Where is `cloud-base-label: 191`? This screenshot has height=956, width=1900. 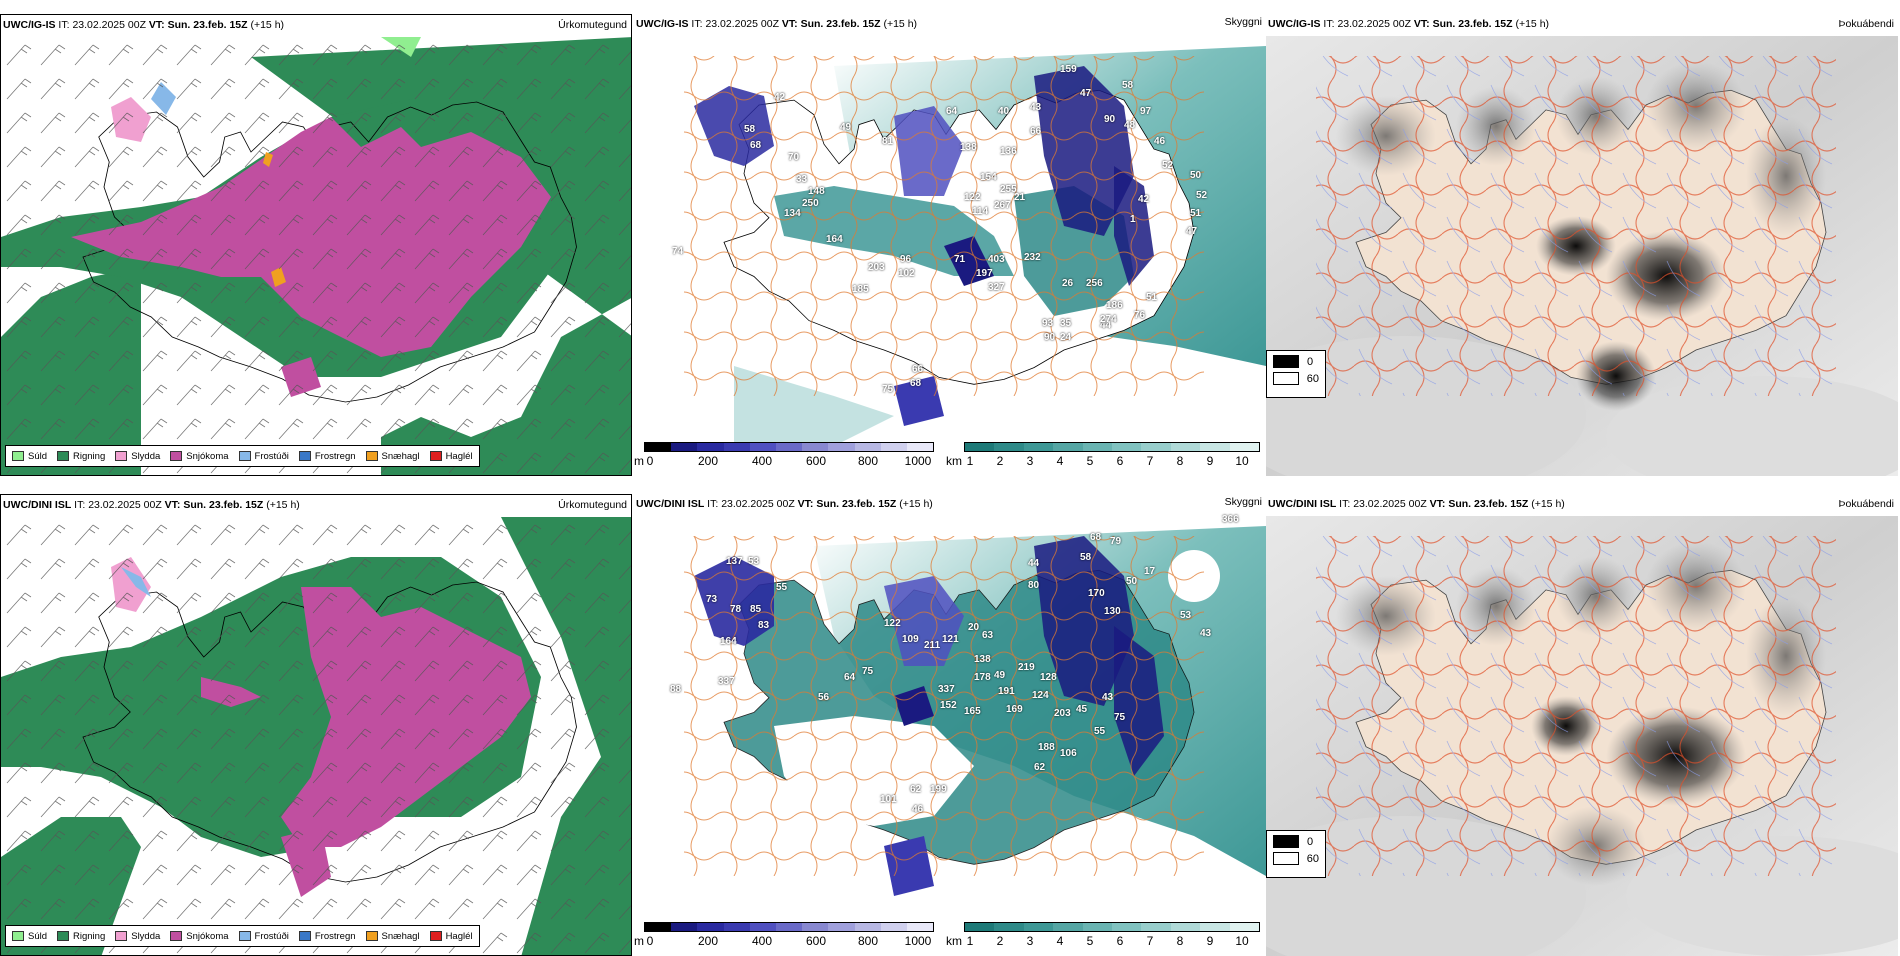
cloud-base-label: 191 is located at coordinates (1006, 691).